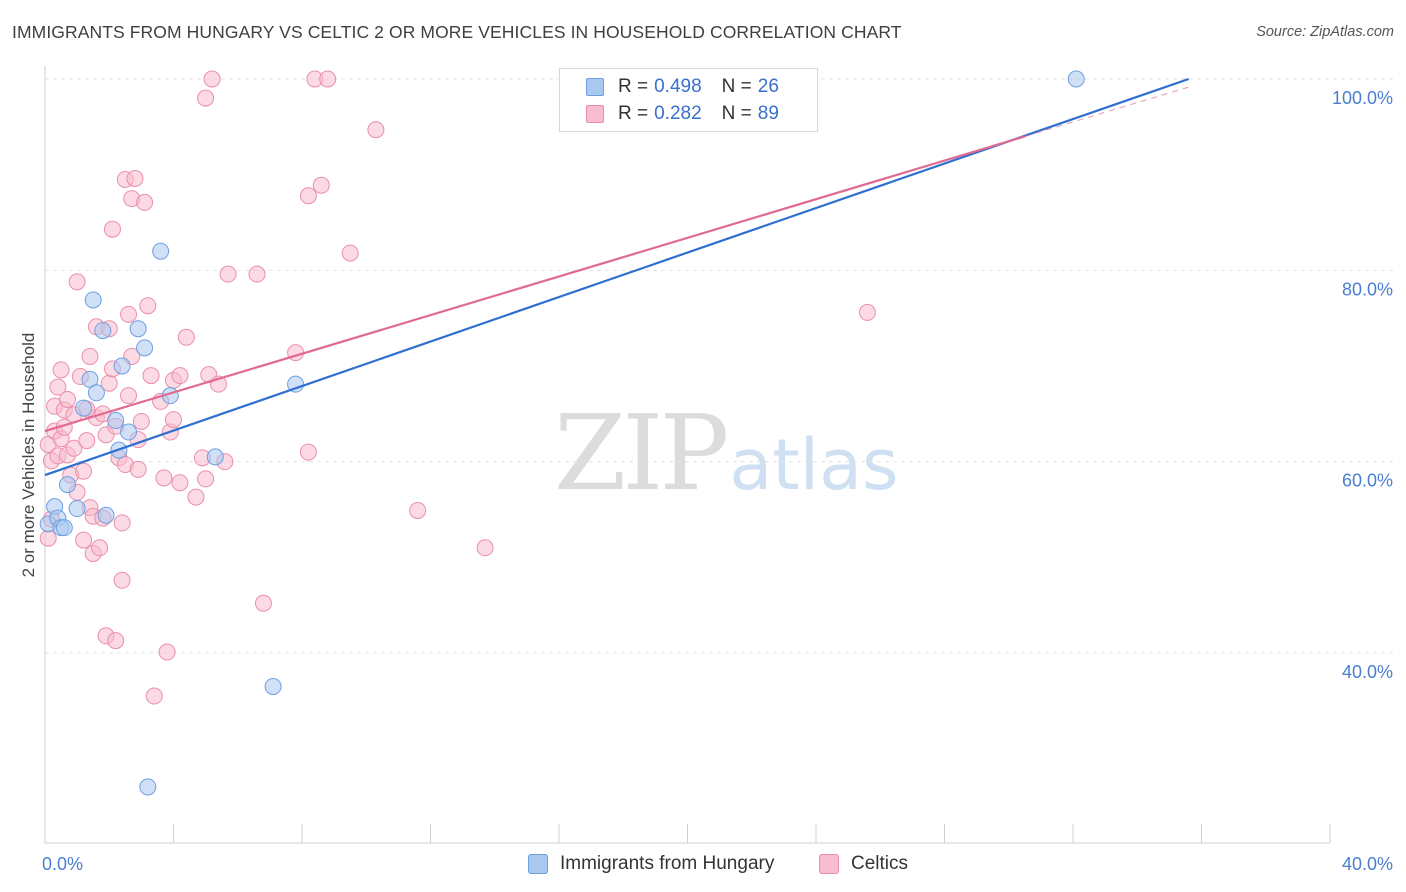 This screenshot has width=1406, height=892. Describe the element at coordinates (595, 114) in the screenshot. I see `legend-swatch-pink` at that location.